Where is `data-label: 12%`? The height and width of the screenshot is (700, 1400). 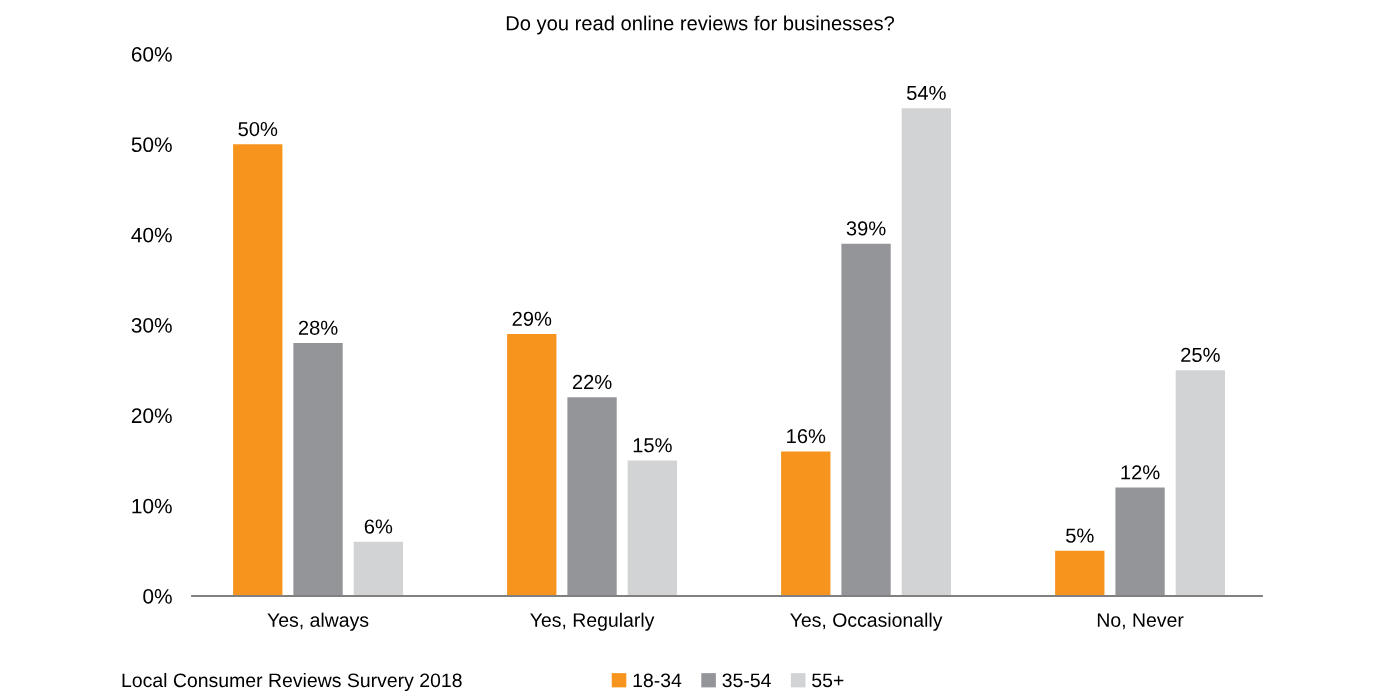
data-label: 12% is located at coordinates (1140, 472).